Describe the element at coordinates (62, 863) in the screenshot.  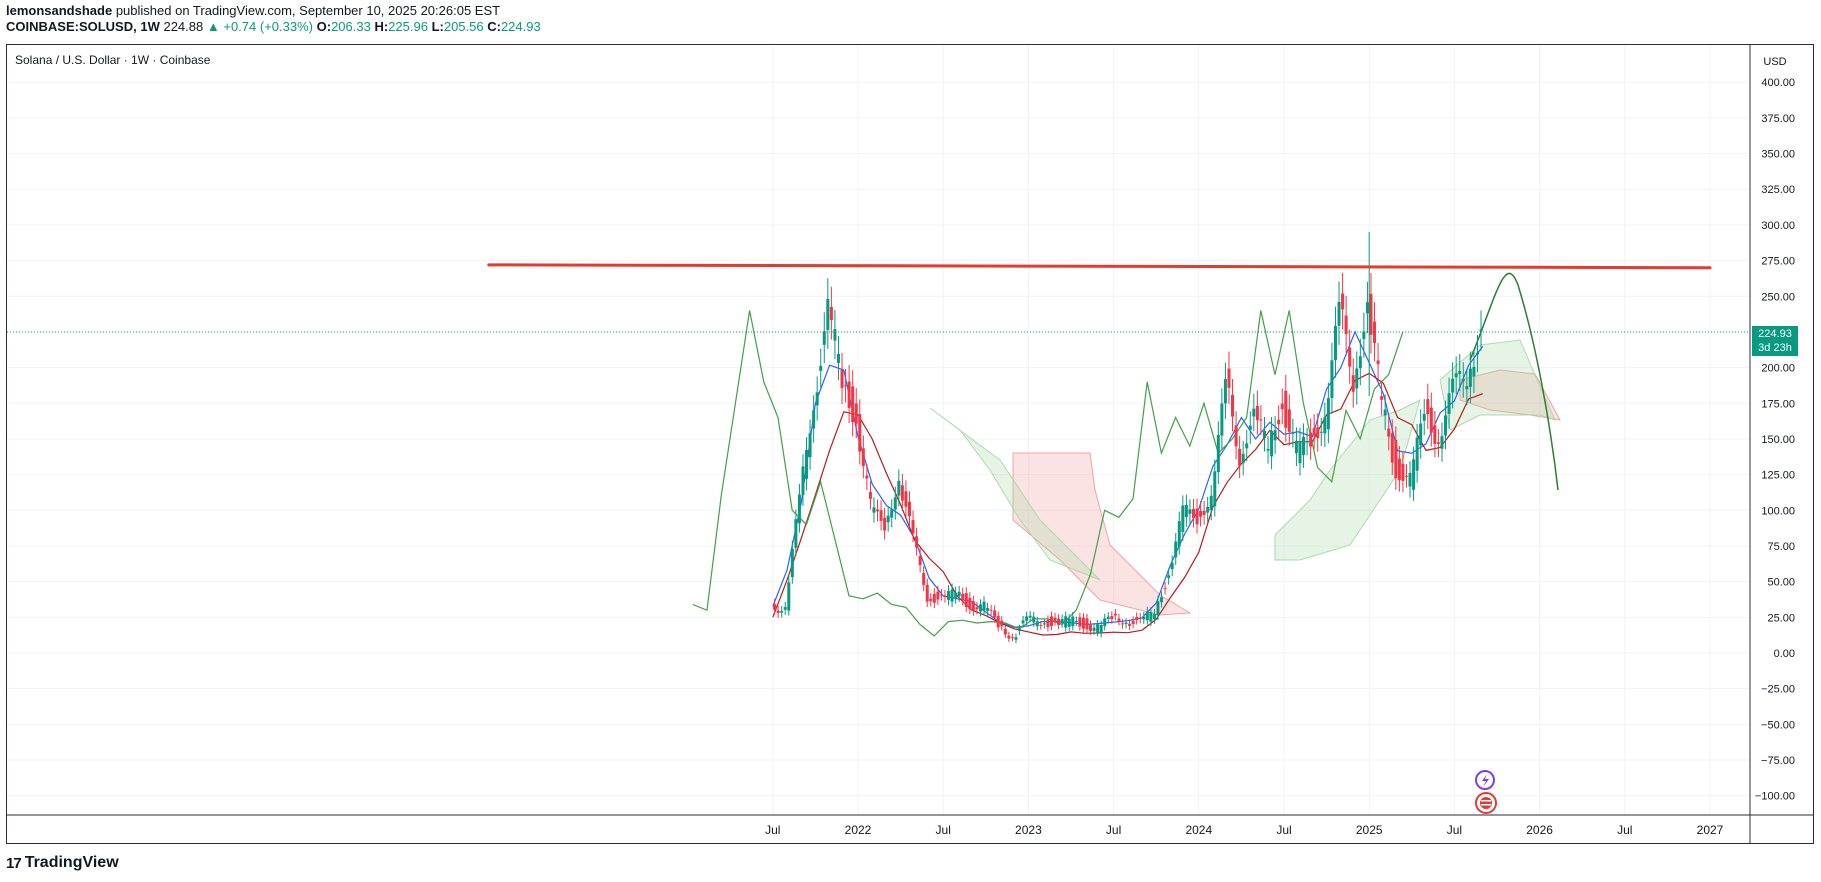
I see `tradingview-logo: 17 TradingView` at that location.